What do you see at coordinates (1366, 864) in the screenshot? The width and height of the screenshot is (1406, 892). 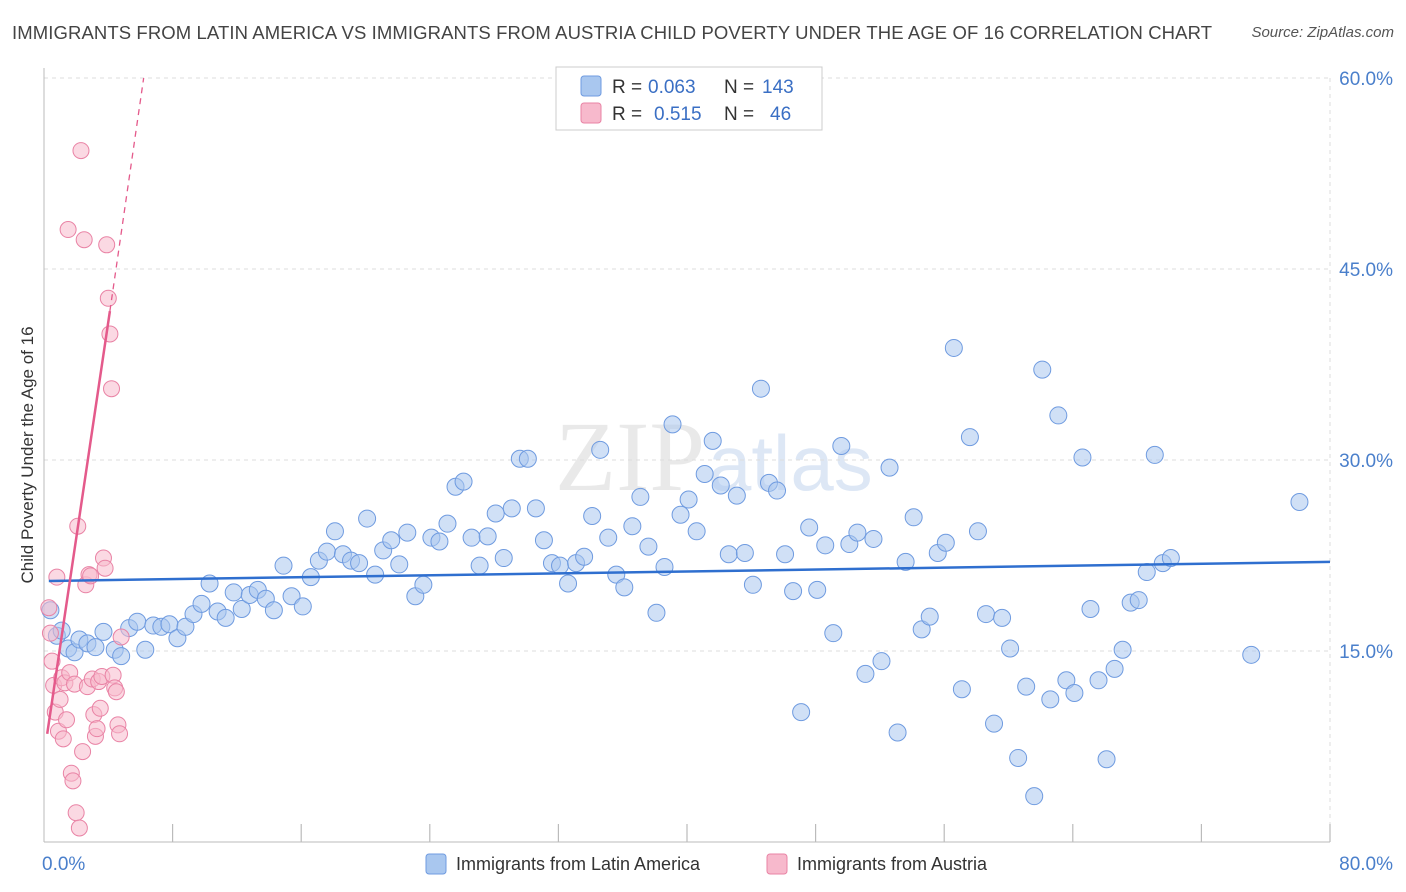 I see `x-tick-label: 80.0%` at bounding box center [1366, 864].